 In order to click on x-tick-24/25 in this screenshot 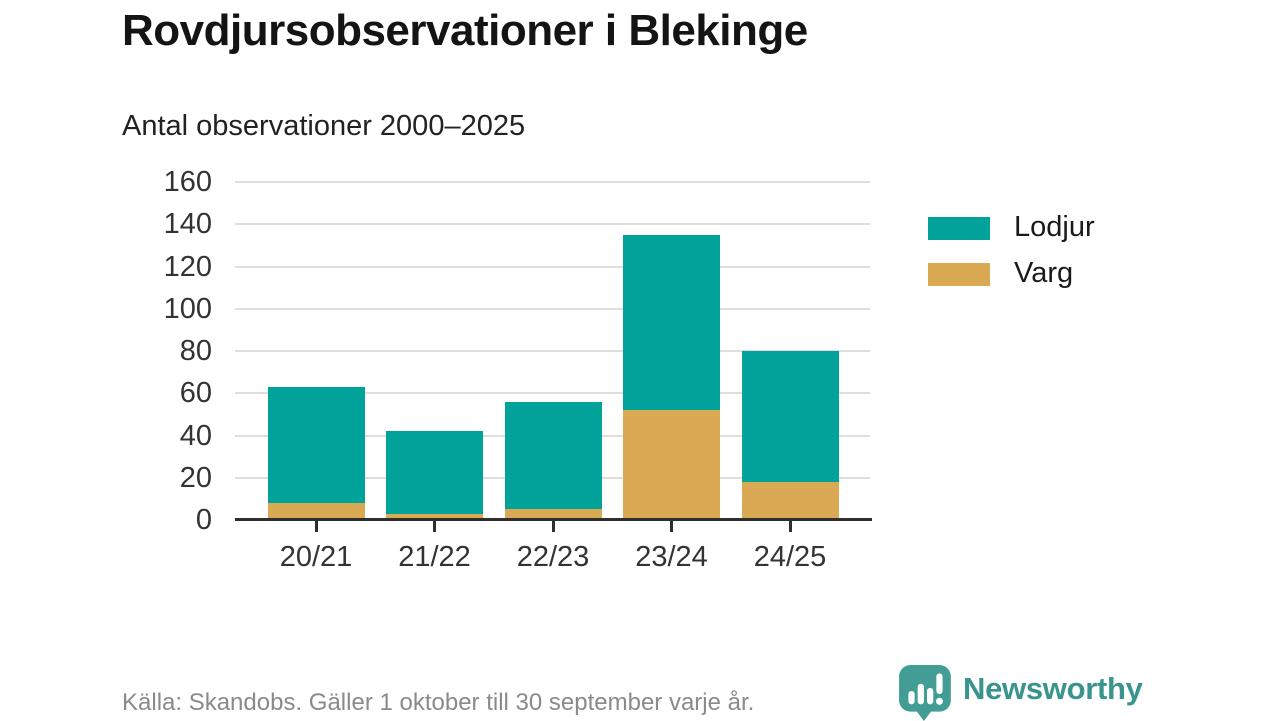, I will do `click(790, 526)`.